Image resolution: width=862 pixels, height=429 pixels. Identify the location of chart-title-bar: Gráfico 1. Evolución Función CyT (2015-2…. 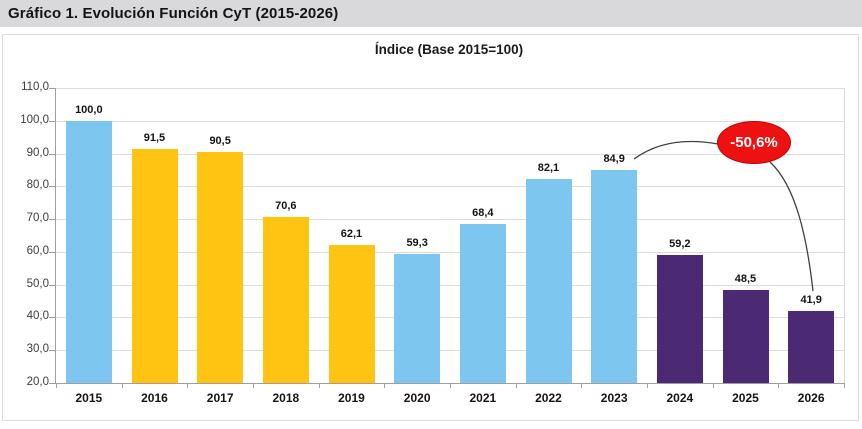
(431, 13).